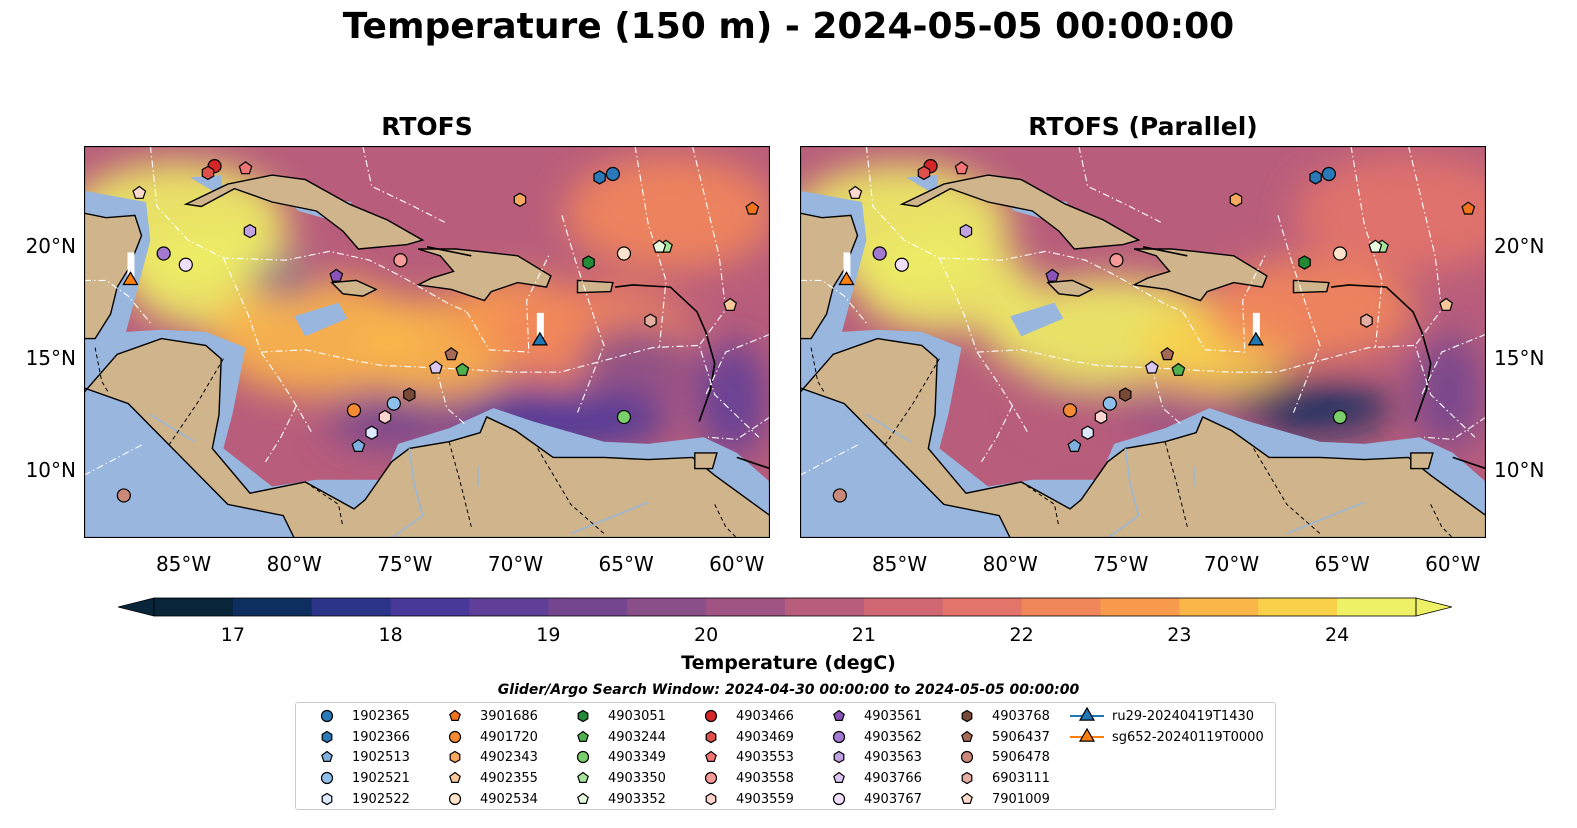  I want to click on y-tick-label: 20°N, so click(1519, 245).